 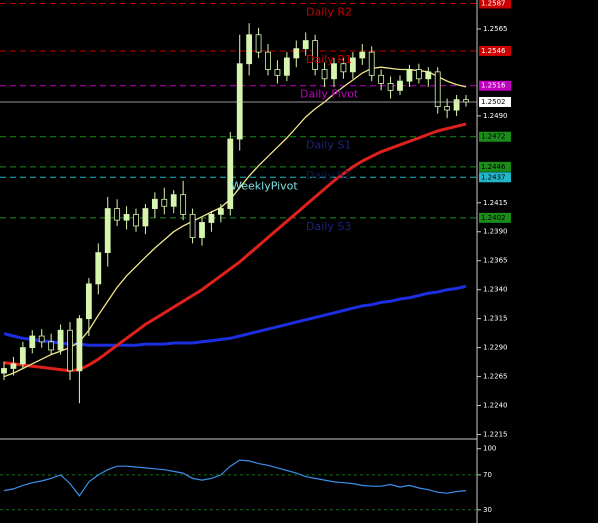 I want to click on pivot-label: Daily R1, so click(x=329, y=59).